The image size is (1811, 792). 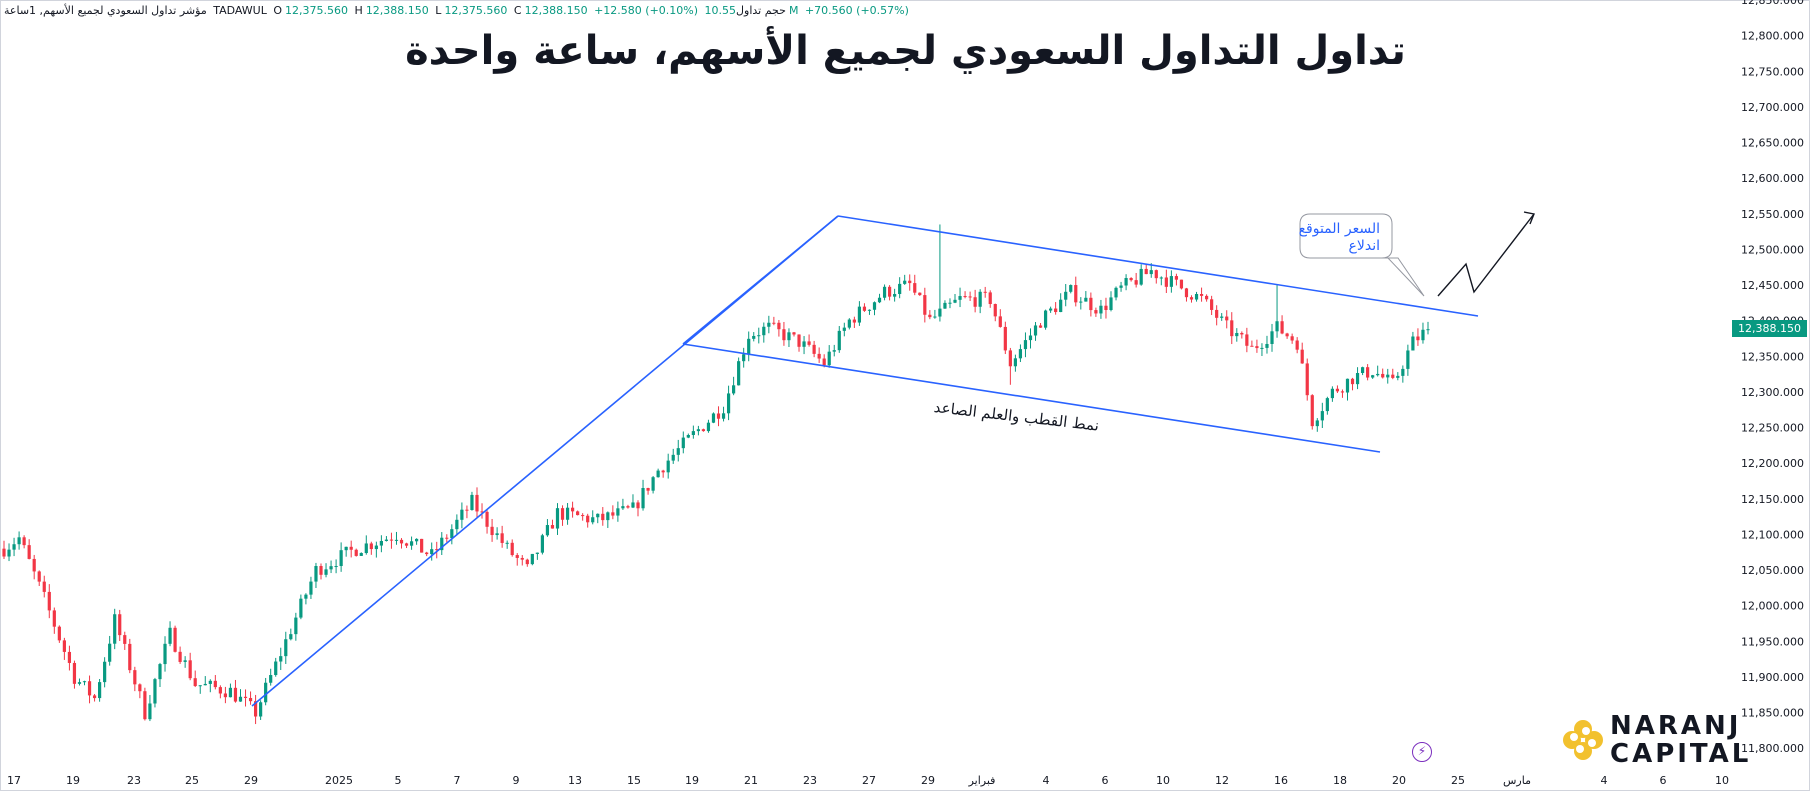 I want to click on flag-lower-line, so click(x=1031, y=398).